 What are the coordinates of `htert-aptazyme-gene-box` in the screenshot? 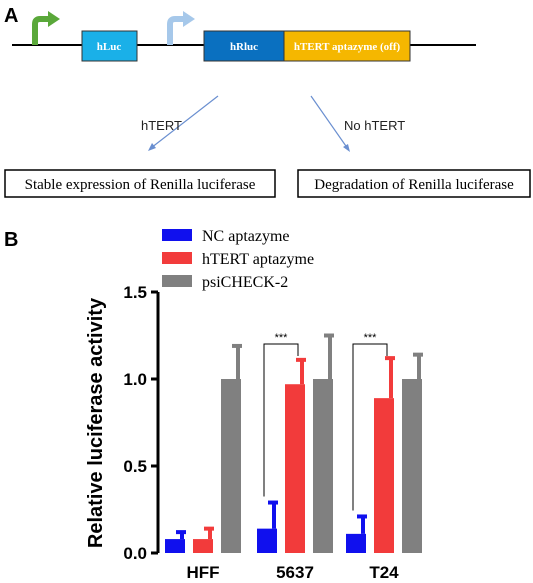 It's located at (347, 46).